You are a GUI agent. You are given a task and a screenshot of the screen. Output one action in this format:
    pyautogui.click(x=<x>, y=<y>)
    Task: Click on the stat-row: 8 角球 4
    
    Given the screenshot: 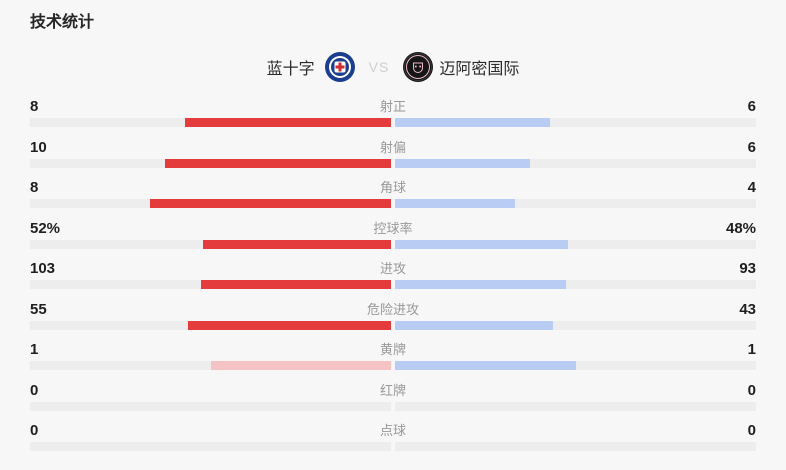 What is the action you would take?
    pyautogui.click(x=393, y=192)
    